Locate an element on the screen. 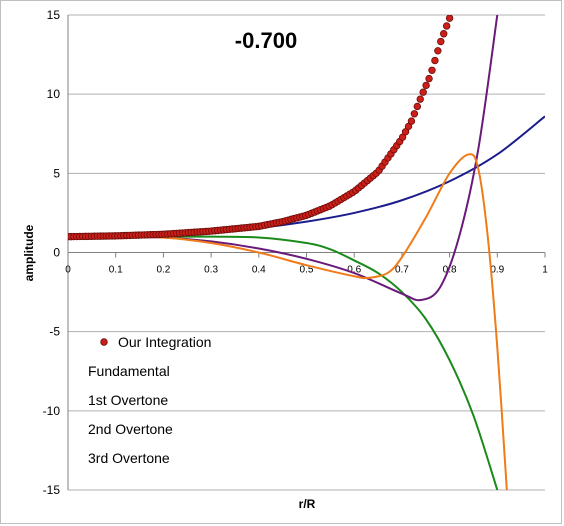  legend-label: 3rd Overtone is located at coordinates (129, 458).